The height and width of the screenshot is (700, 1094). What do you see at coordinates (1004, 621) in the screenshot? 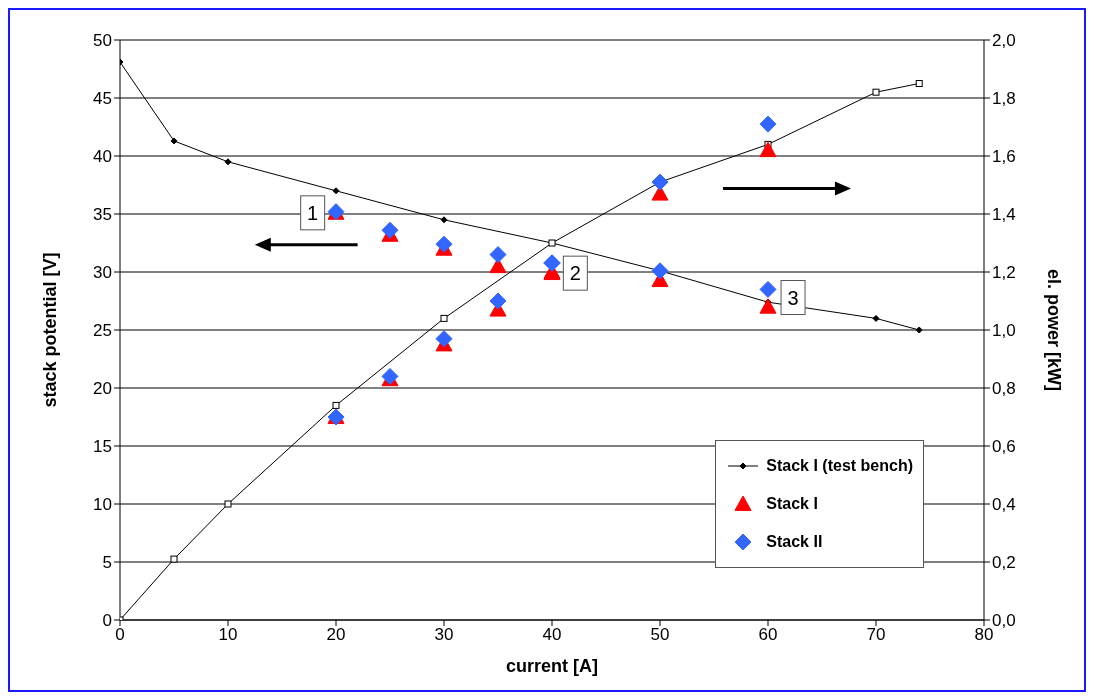
I see `y2-tick-label: 0,0` at bounding box center [1004, 621].